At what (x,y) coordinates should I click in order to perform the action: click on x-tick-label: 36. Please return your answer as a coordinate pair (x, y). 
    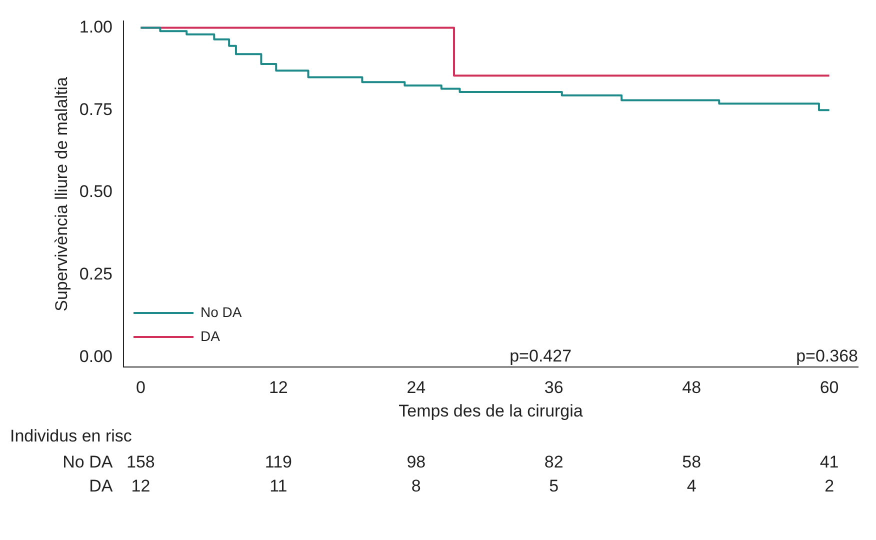
    Looking at the image, I should click on (554, 388).